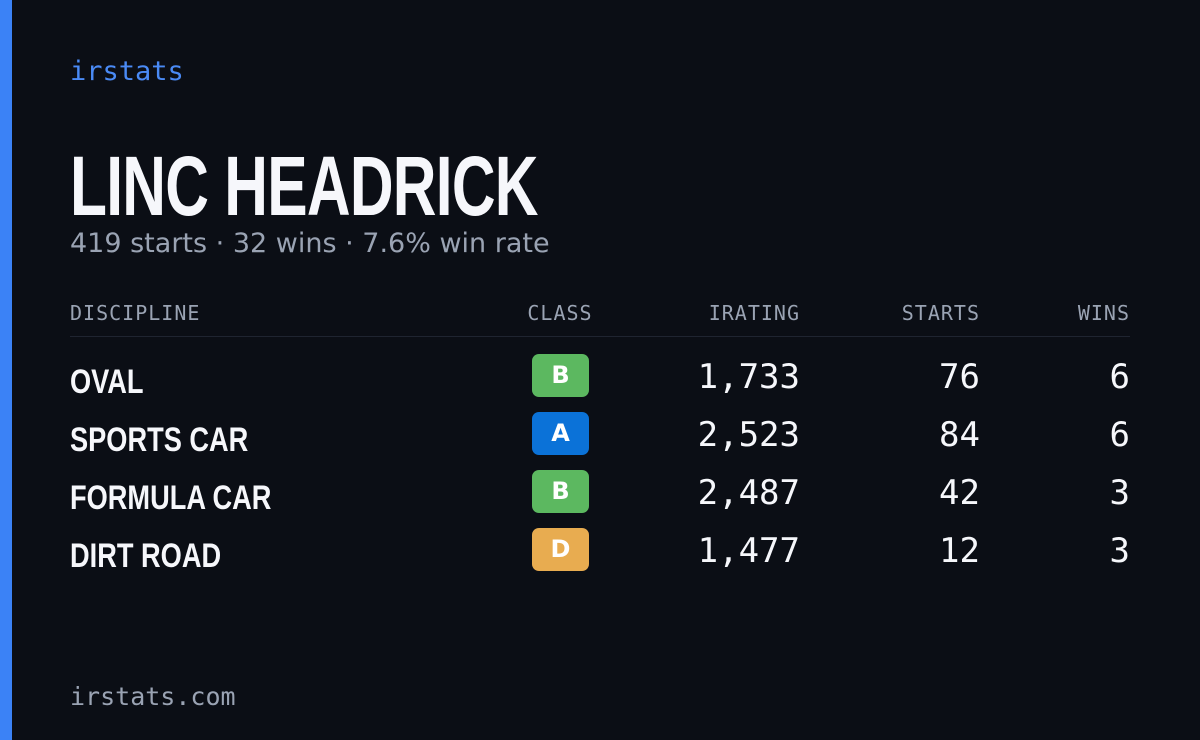 This screenshot has width=1200, height=740. I want to click on starts: 76, so click(959, 377).